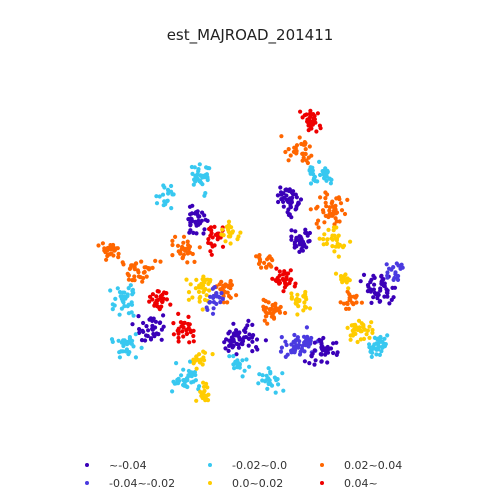  Describe the element at coordinates (349, 483) in the screenshot. I see `legend-item: 0.04~` at that location.